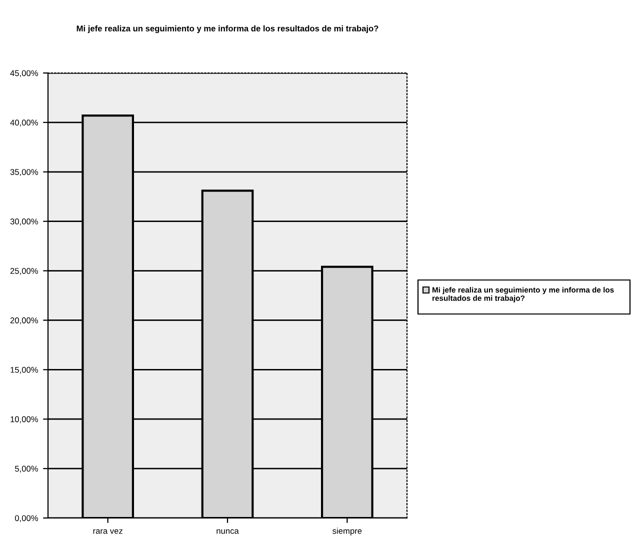 This screenshot has width=632, height=541. I want to click on y-tick-label: 15,00%, so click(24, 370).